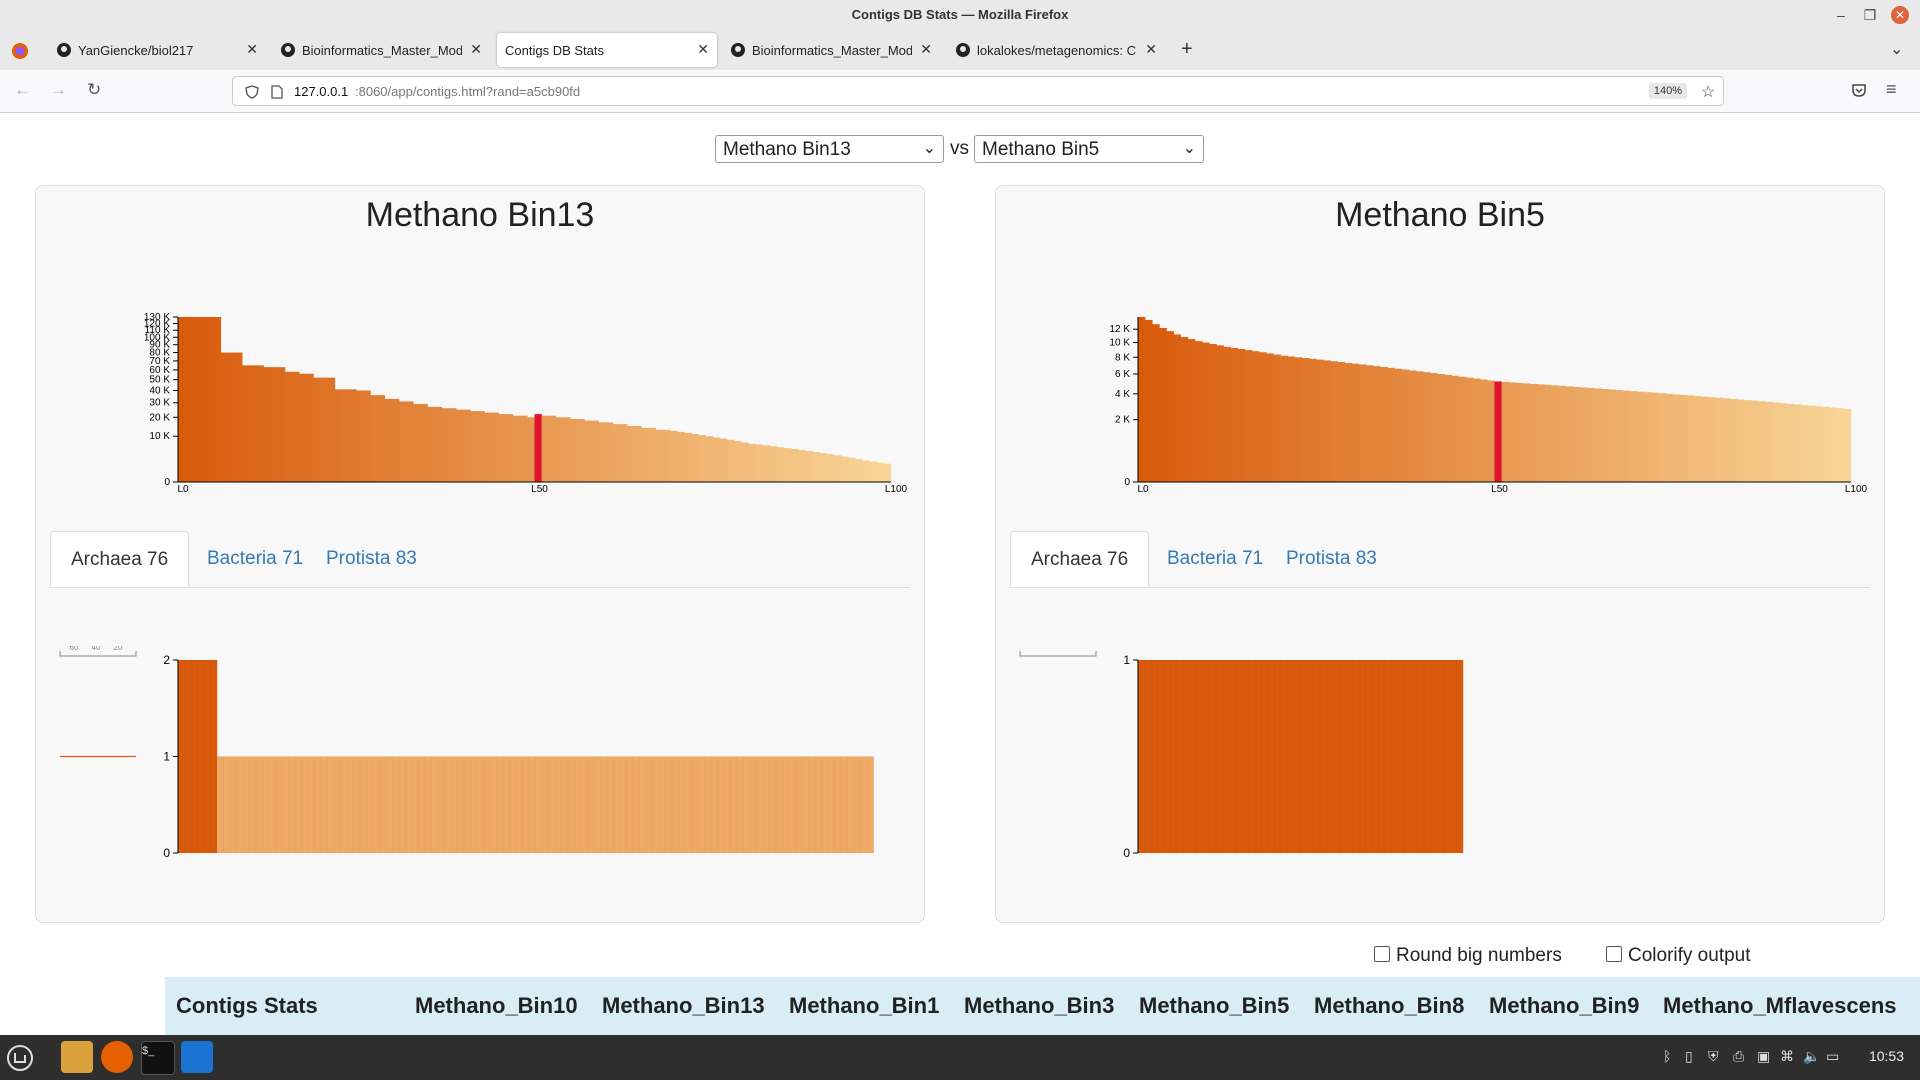 This screenshot has height=1080, width=1920. What do you see at coordinates (1389, 1005) in the screenshot?
I see `stats-column-header: Methano_Bin8` at bounding box center [1389, 1005].